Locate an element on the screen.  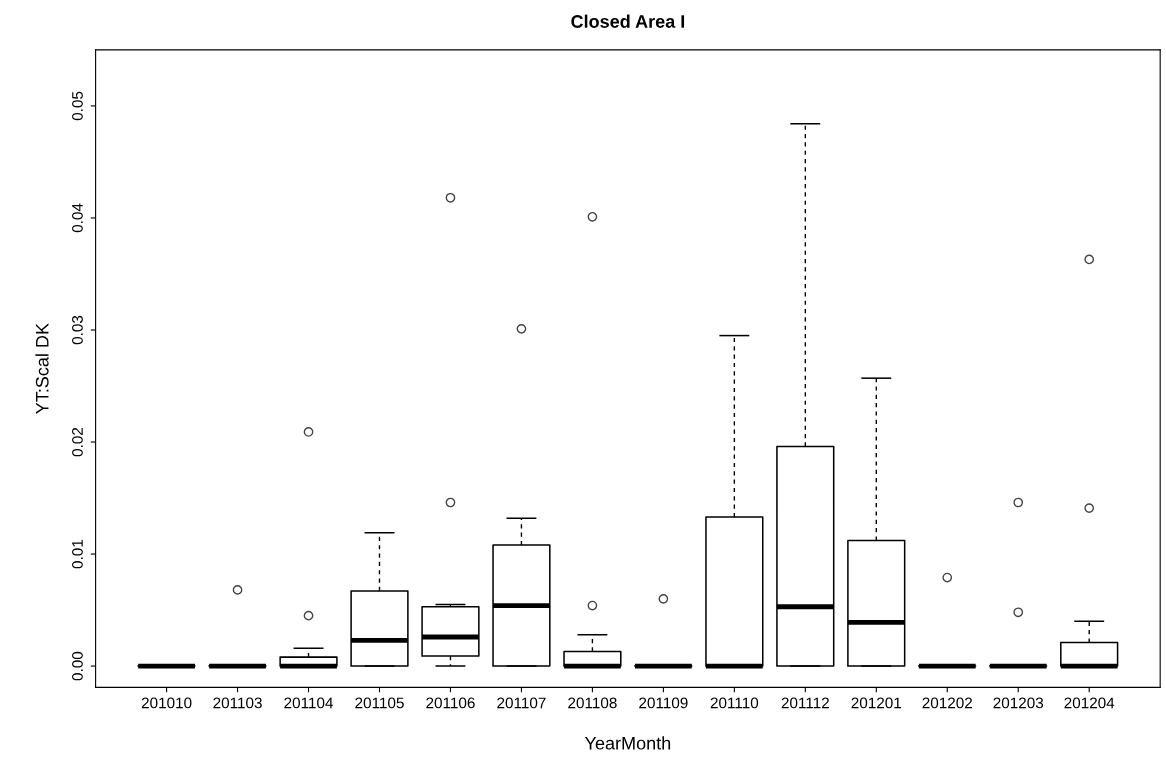
x-tick-label: 201107 is located at coordinates (521, 703).